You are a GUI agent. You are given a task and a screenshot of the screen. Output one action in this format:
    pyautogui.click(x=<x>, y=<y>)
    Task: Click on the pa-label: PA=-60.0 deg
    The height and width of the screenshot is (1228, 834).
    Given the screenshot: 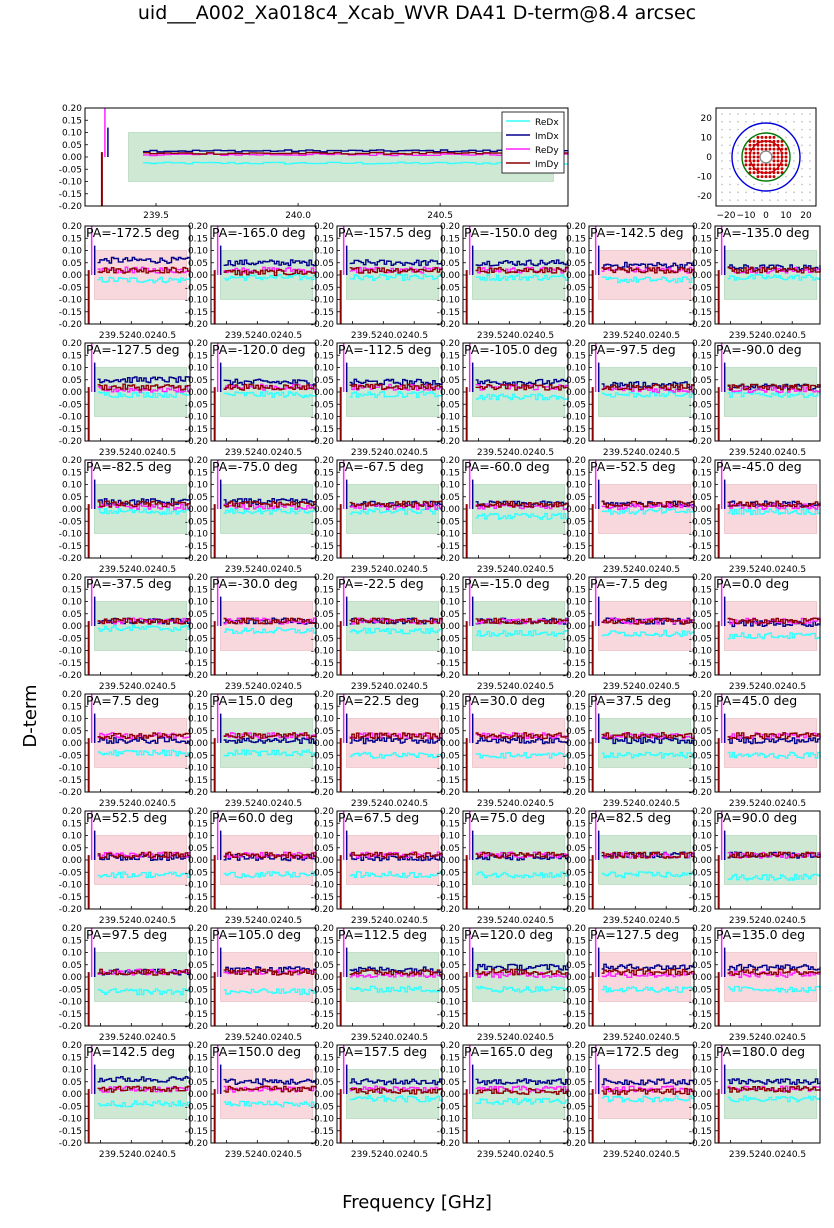 What is the action you would take?
    pyautogui.click(x=507, y=466)
    